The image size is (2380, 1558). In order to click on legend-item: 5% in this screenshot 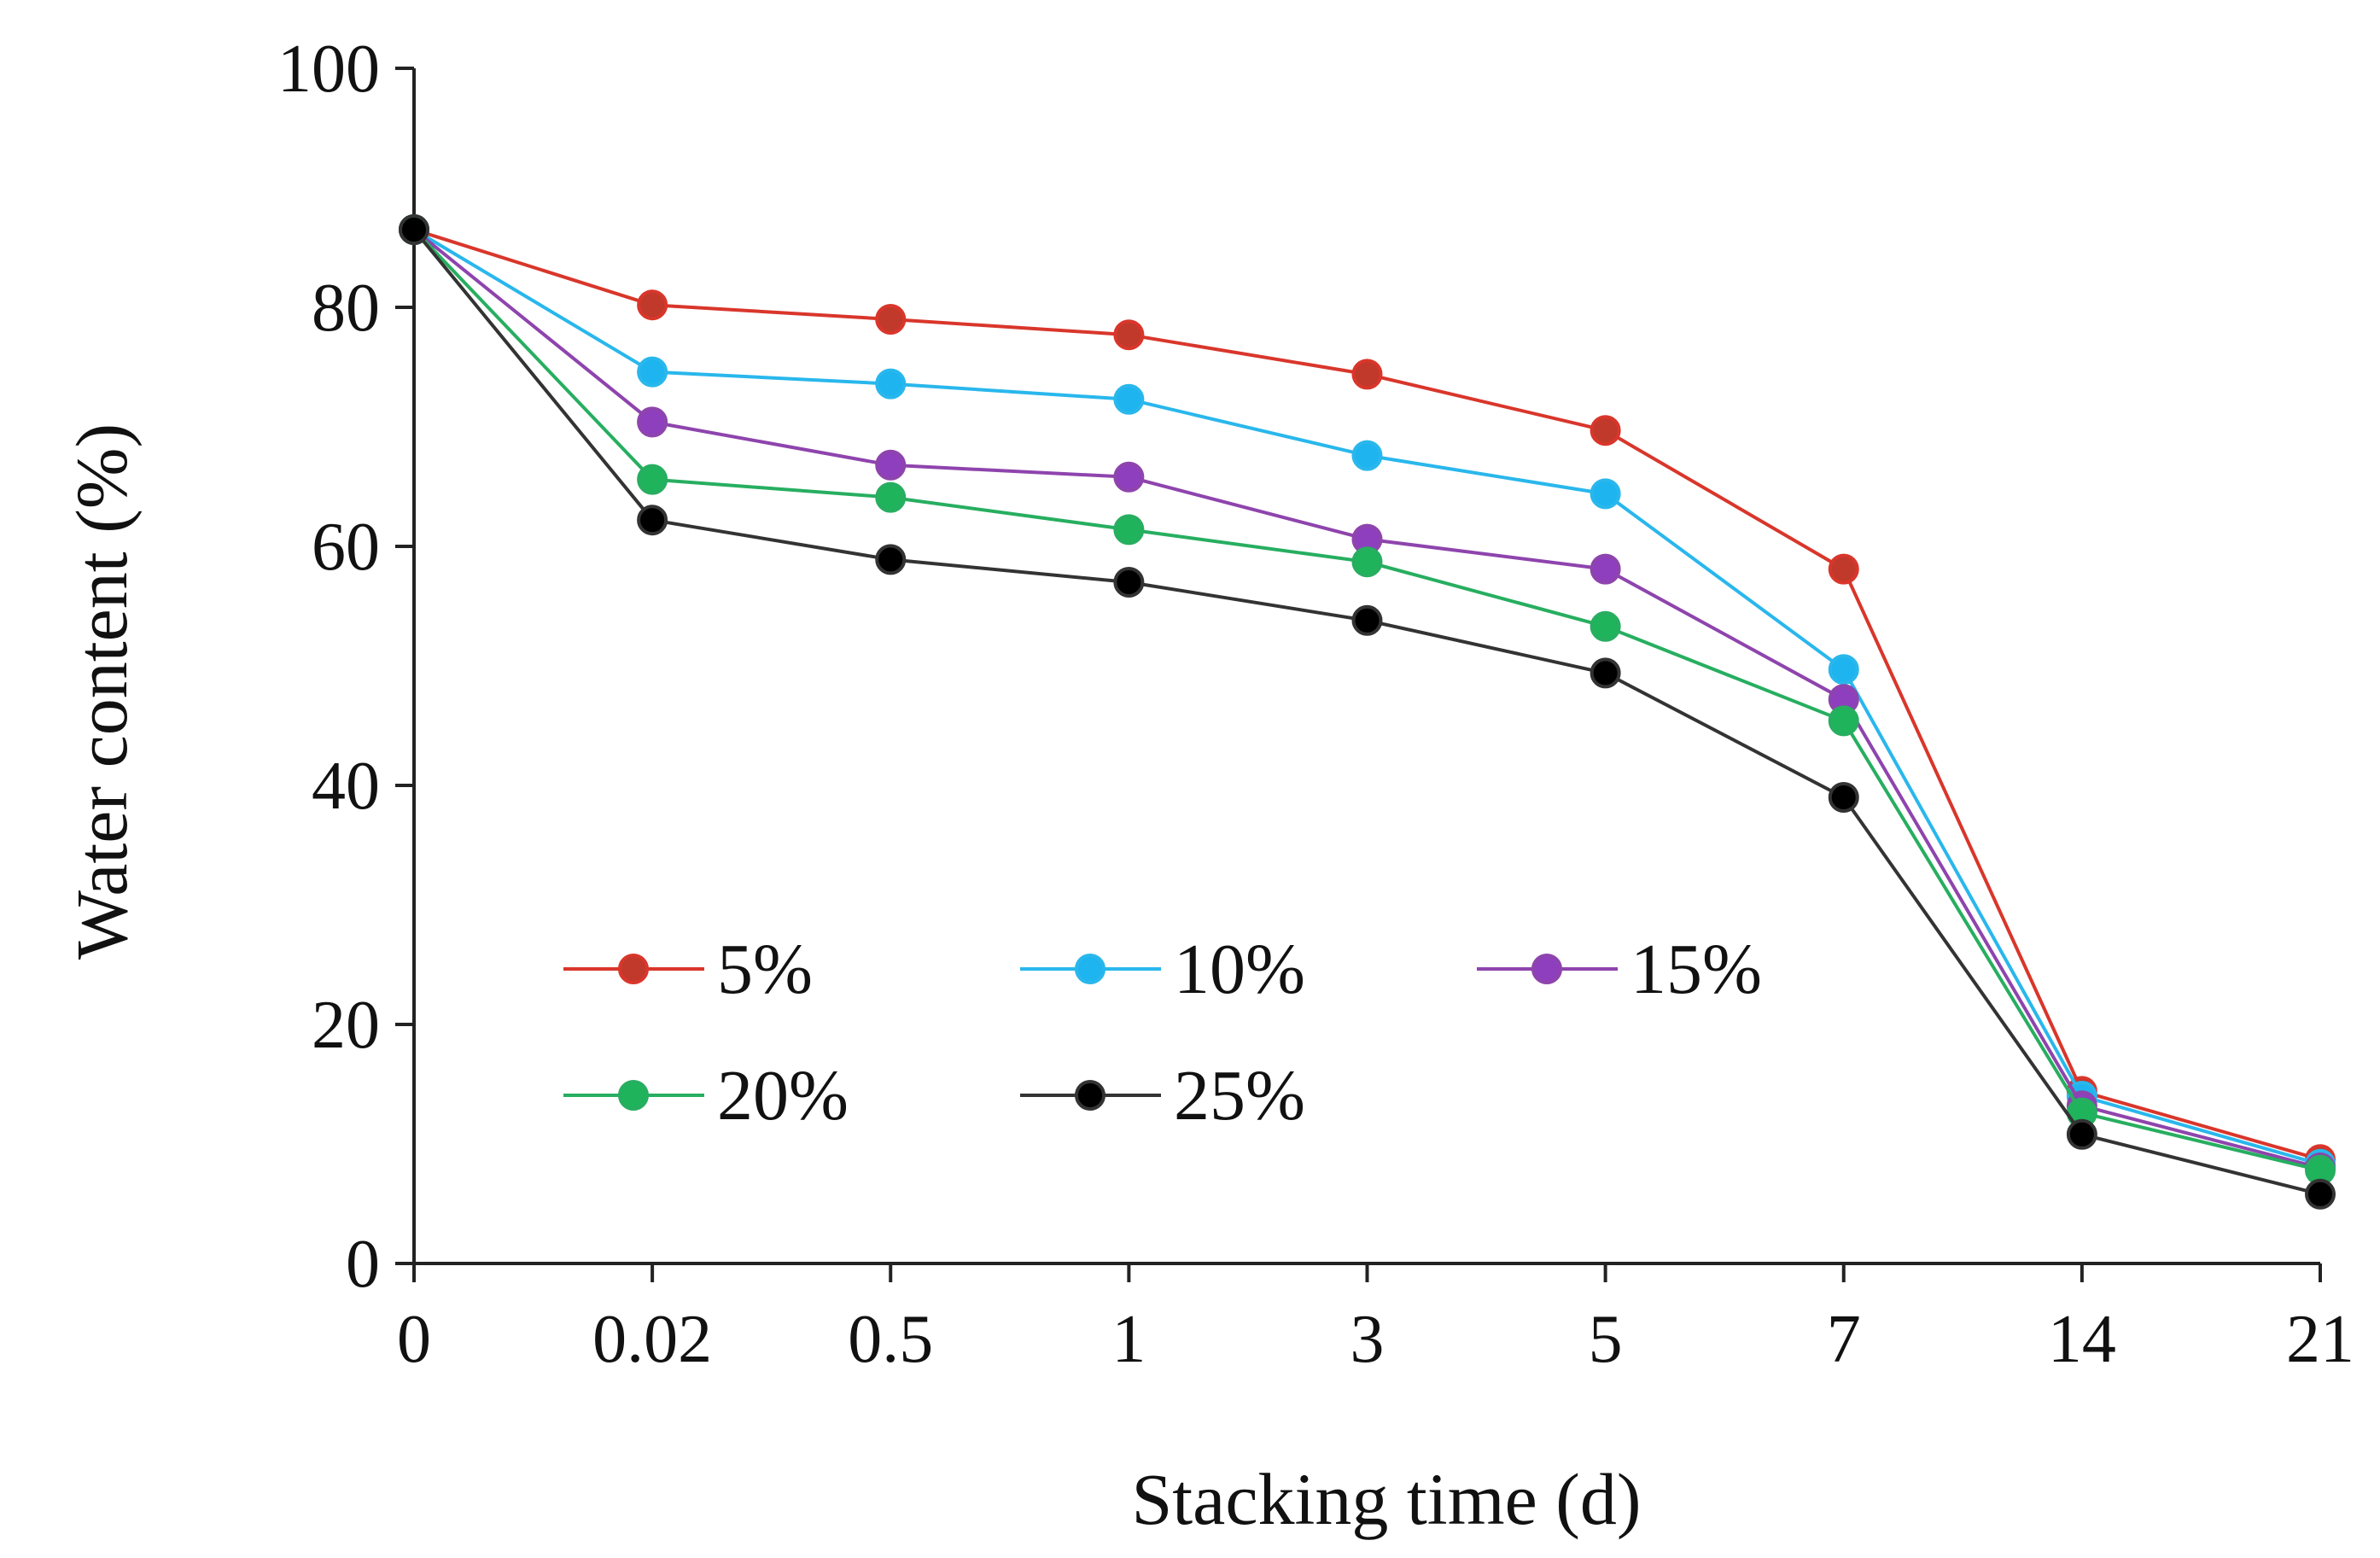, I will do `click(688, 969)`.